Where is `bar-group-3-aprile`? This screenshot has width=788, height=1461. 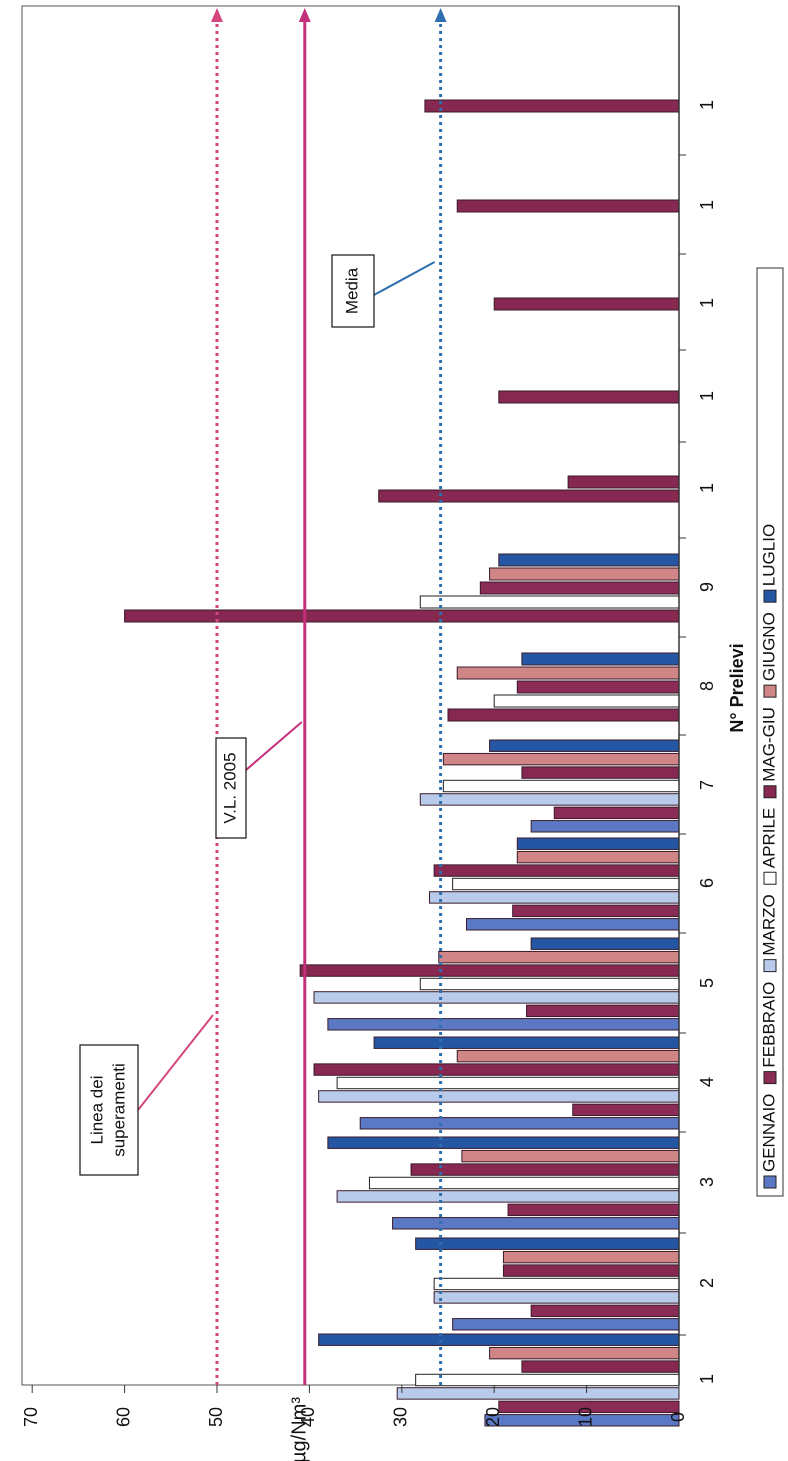 bar-group-3-aprile is located at coordinates (524, 1183).